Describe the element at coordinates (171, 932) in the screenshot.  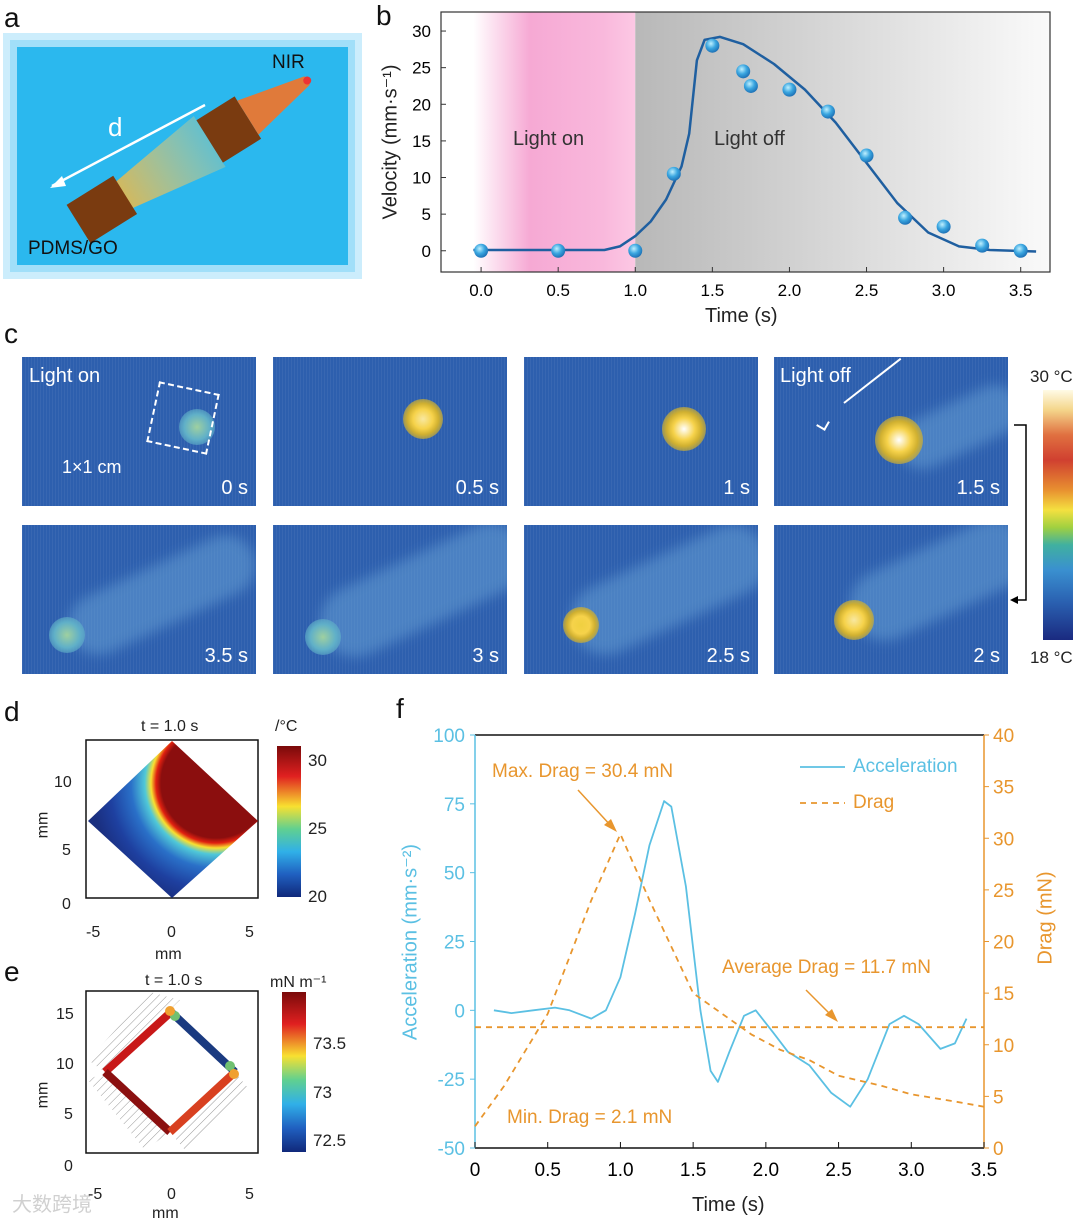
I see `heatmap-x-tick: 0` at that location.